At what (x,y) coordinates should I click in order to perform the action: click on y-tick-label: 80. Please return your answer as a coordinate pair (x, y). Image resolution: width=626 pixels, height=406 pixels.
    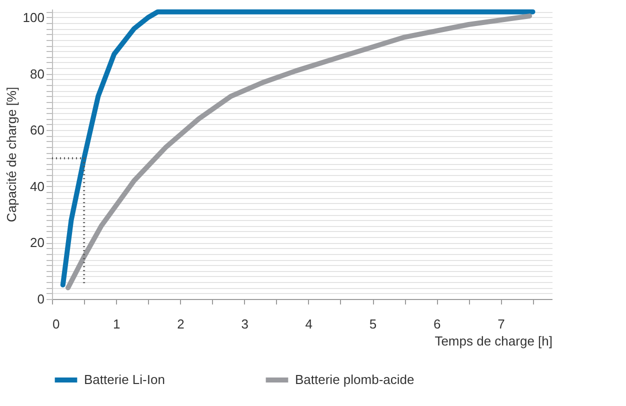
    Looking at the image, I should click on (37, 74).